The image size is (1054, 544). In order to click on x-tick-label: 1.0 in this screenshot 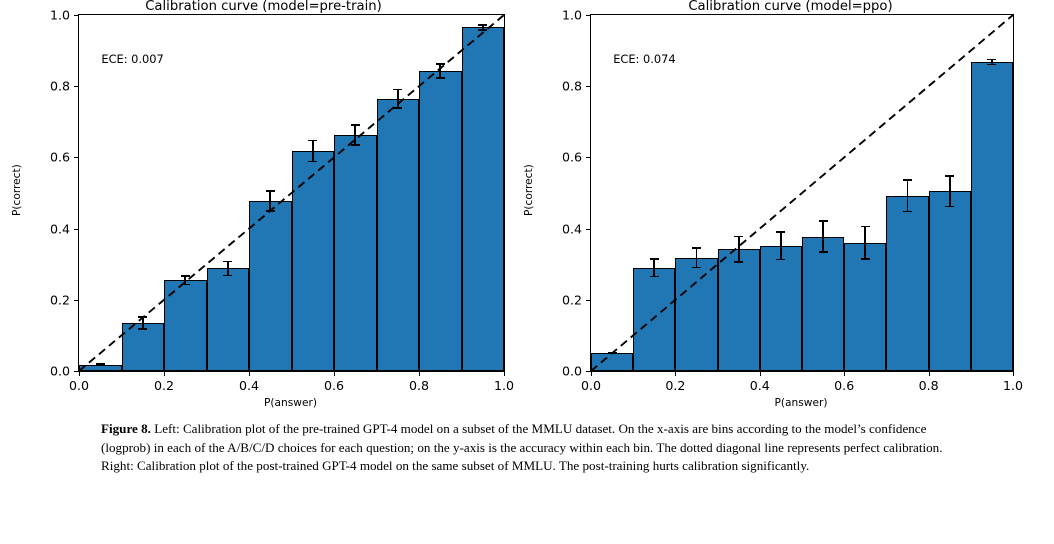, I will do `click(1013, 385)`.